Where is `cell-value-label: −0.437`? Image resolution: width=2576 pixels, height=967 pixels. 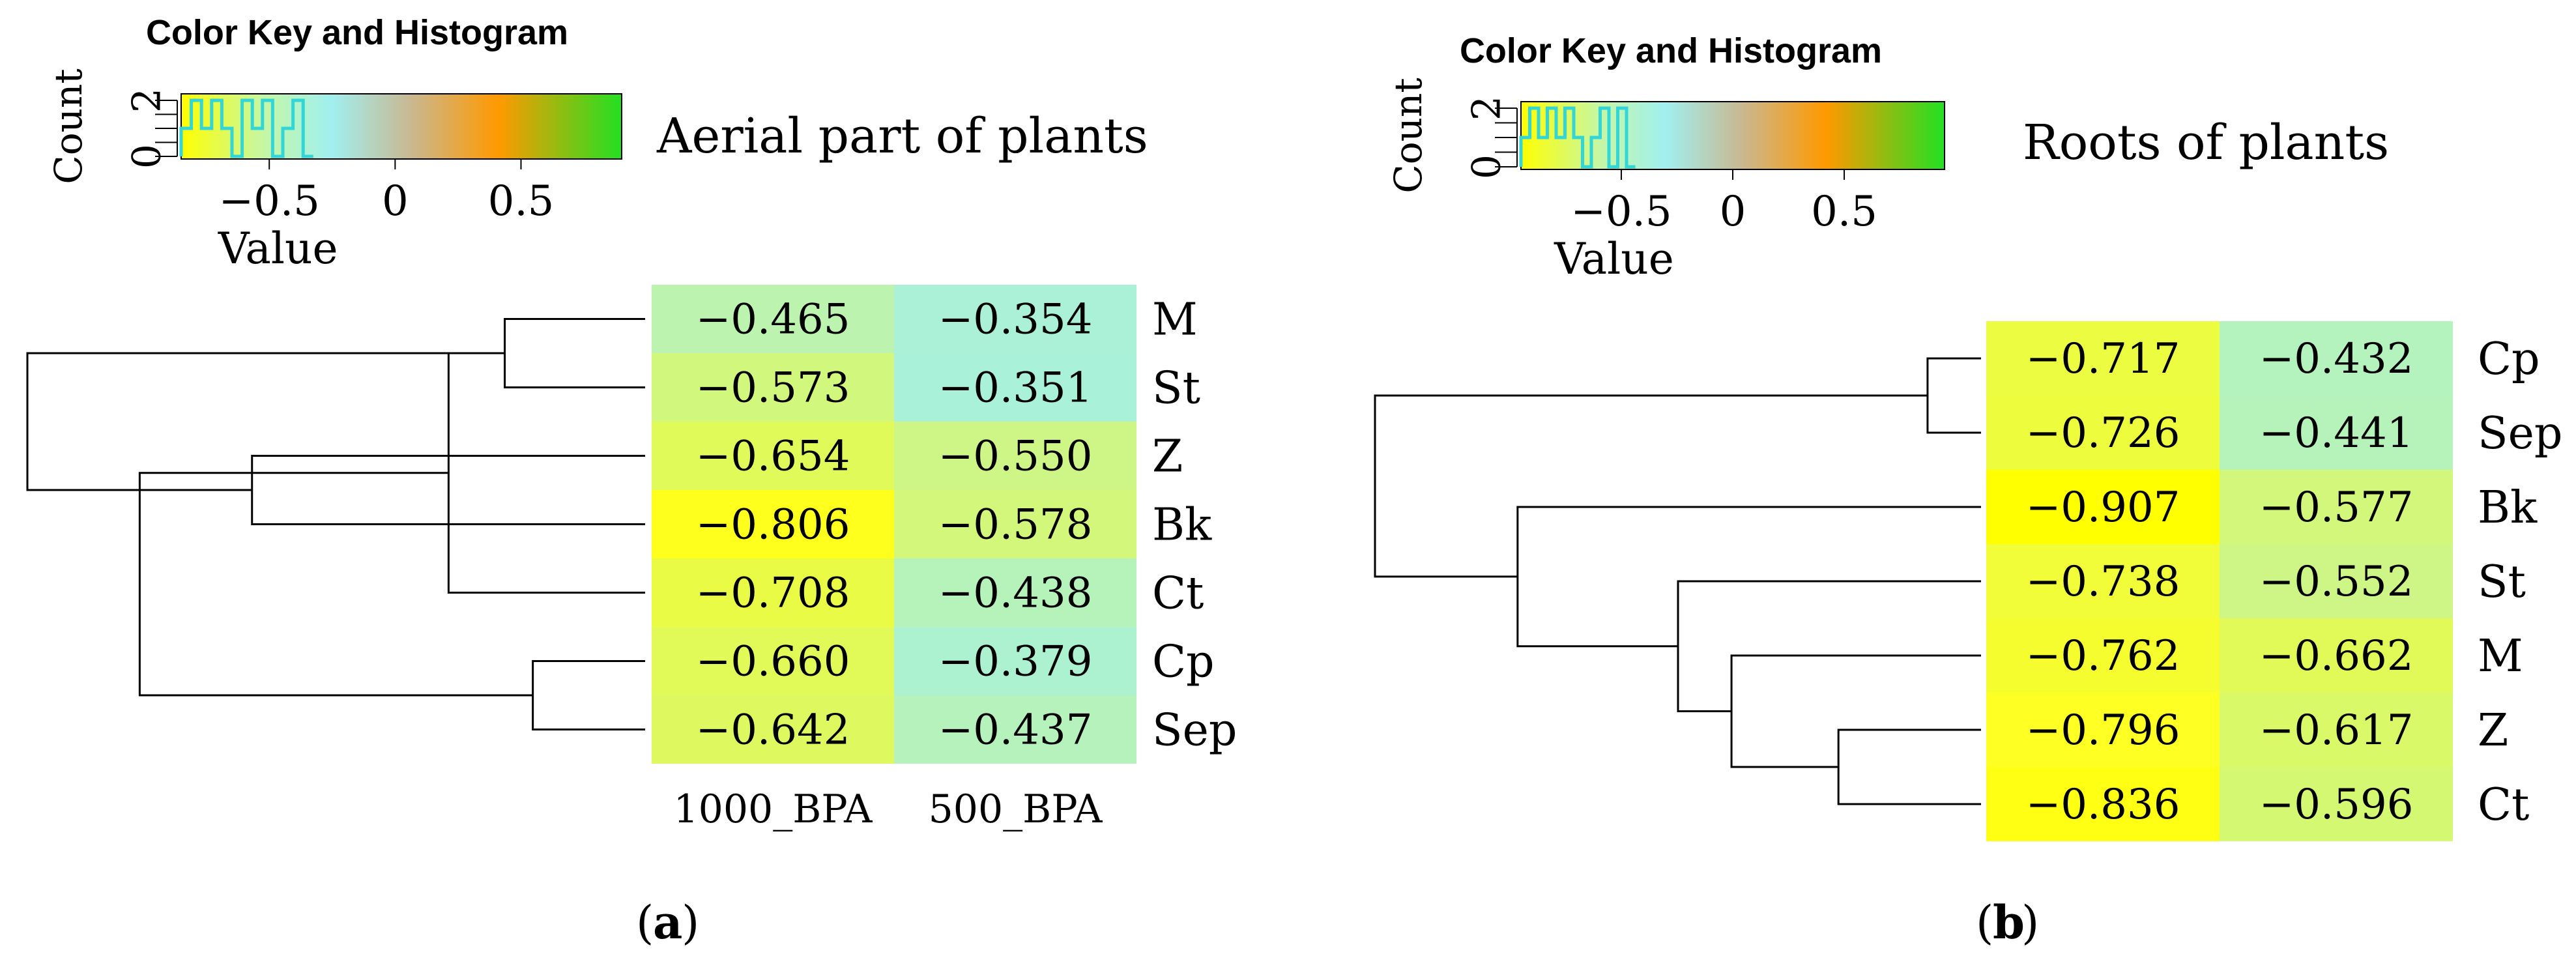 cell-value-label: −0.437 is located at coordinates (1016, 730).